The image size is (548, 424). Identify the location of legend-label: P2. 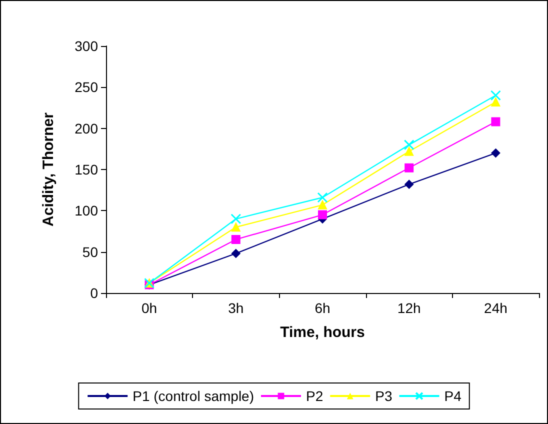
(315, 396).